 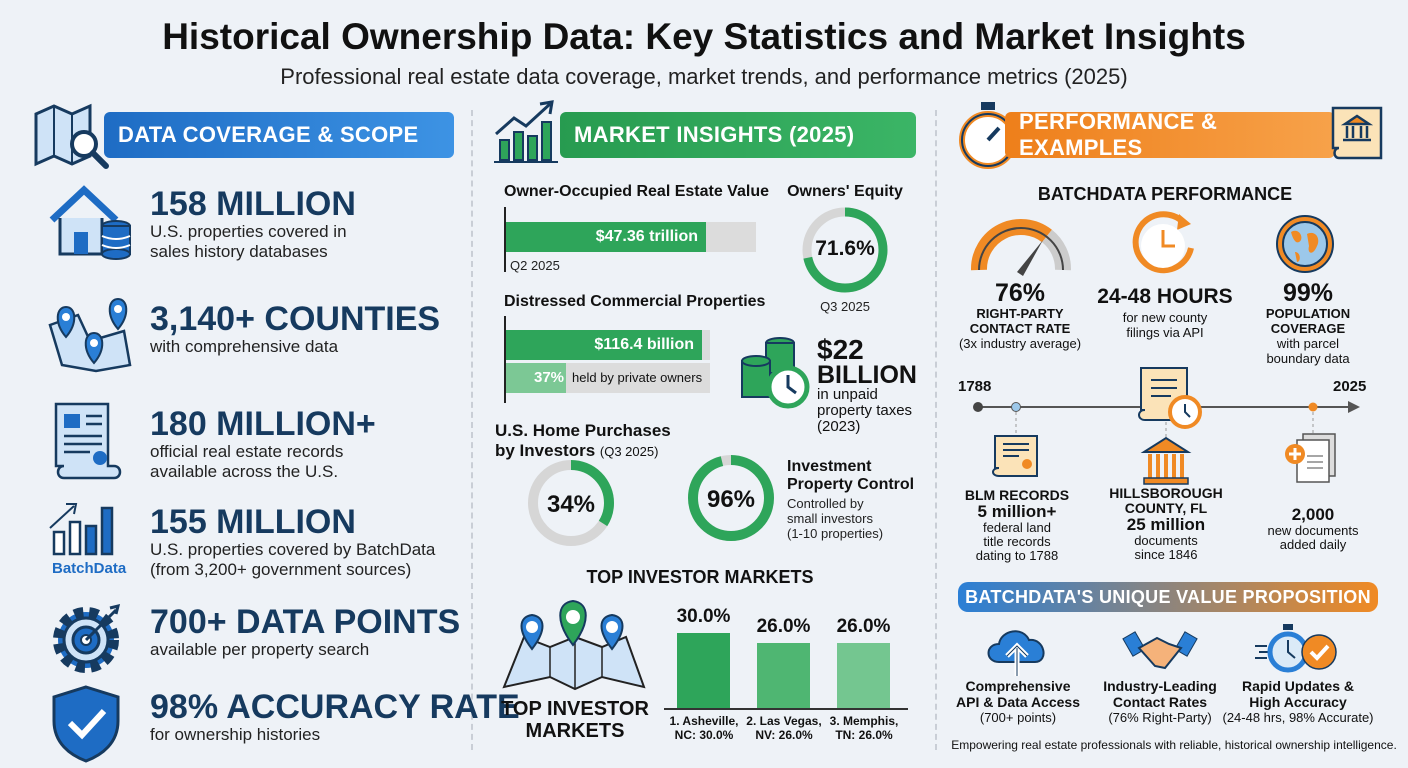 What do you see at coordinates (1160, 686) in the screenshot?
I see `value-title: Industry-Leading` at bounding box center [1160, 686].